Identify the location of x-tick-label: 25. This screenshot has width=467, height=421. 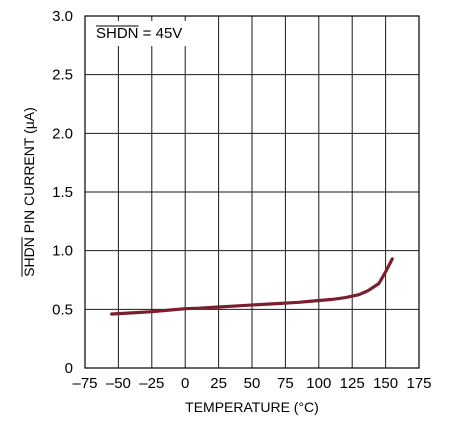
(218, 383).